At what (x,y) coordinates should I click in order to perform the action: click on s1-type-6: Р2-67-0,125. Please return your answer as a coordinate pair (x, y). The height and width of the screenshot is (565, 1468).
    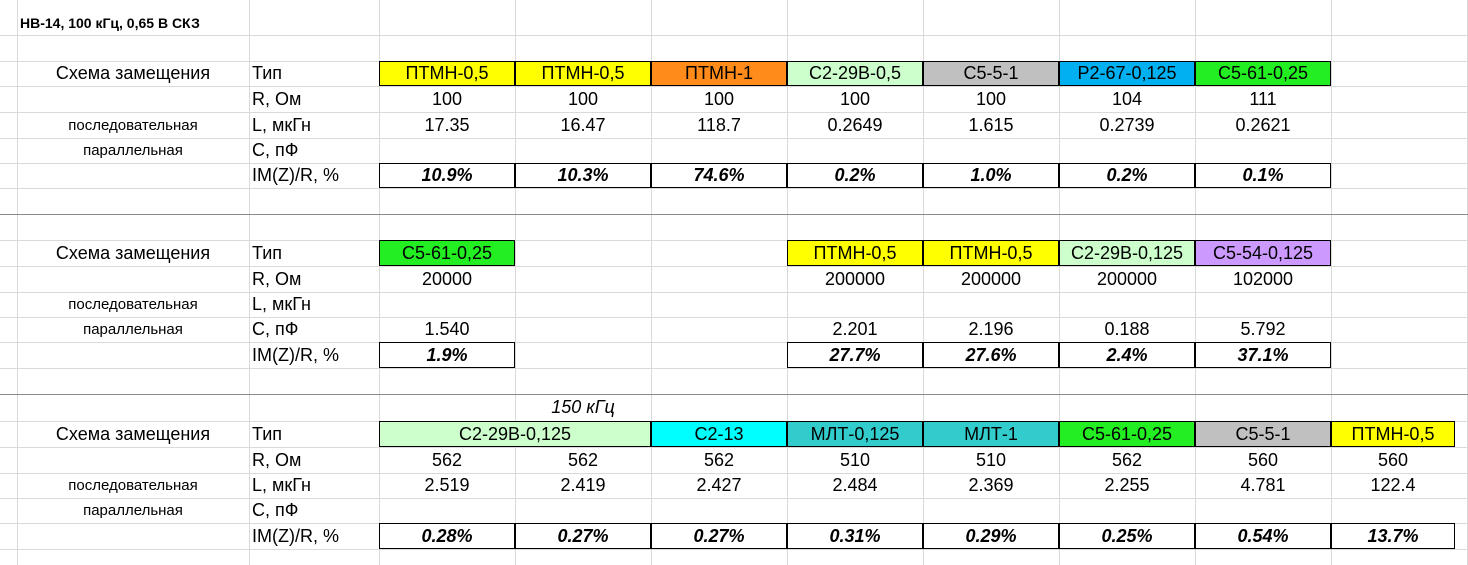
    Looking at the image, I should click on (1127, 73).